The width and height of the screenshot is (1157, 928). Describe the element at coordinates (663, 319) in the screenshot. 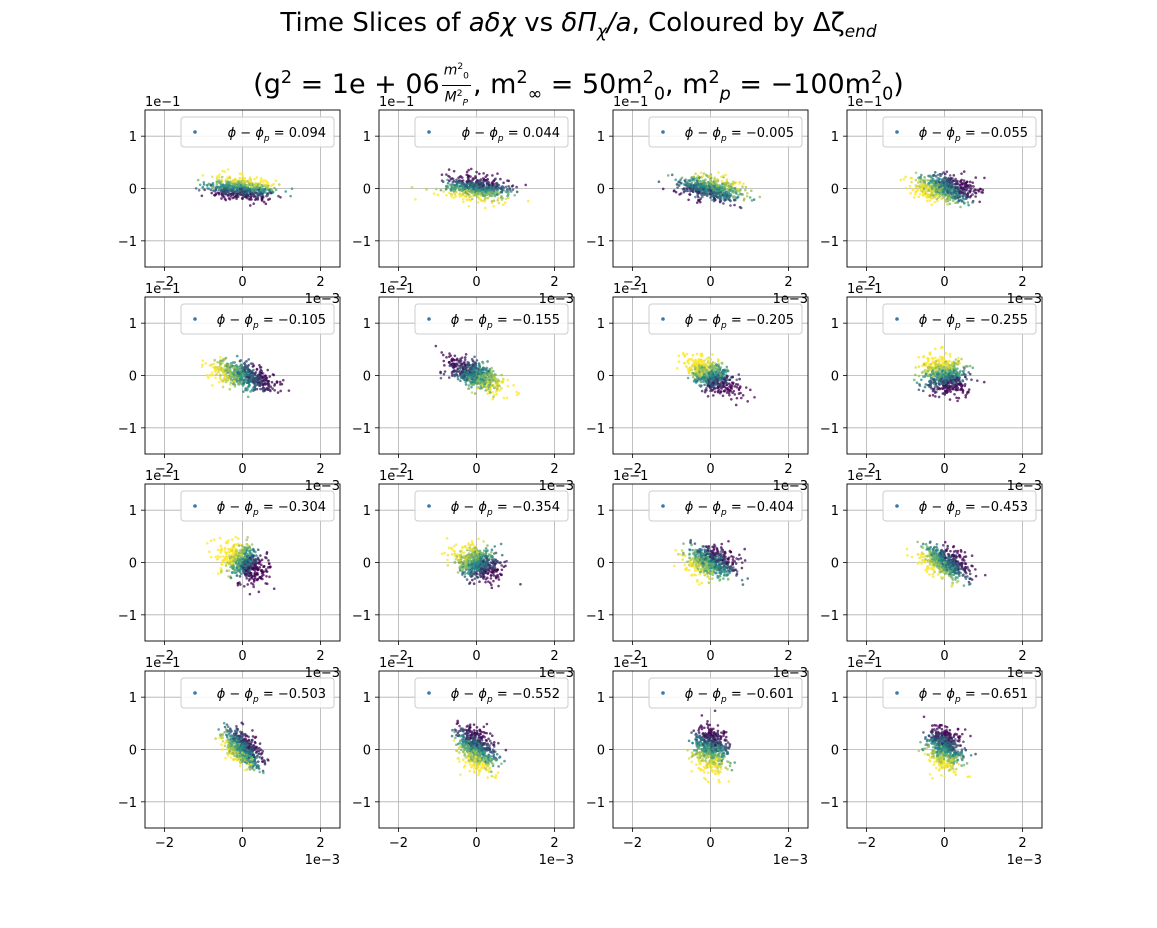

I see `legend-marker` at that location.